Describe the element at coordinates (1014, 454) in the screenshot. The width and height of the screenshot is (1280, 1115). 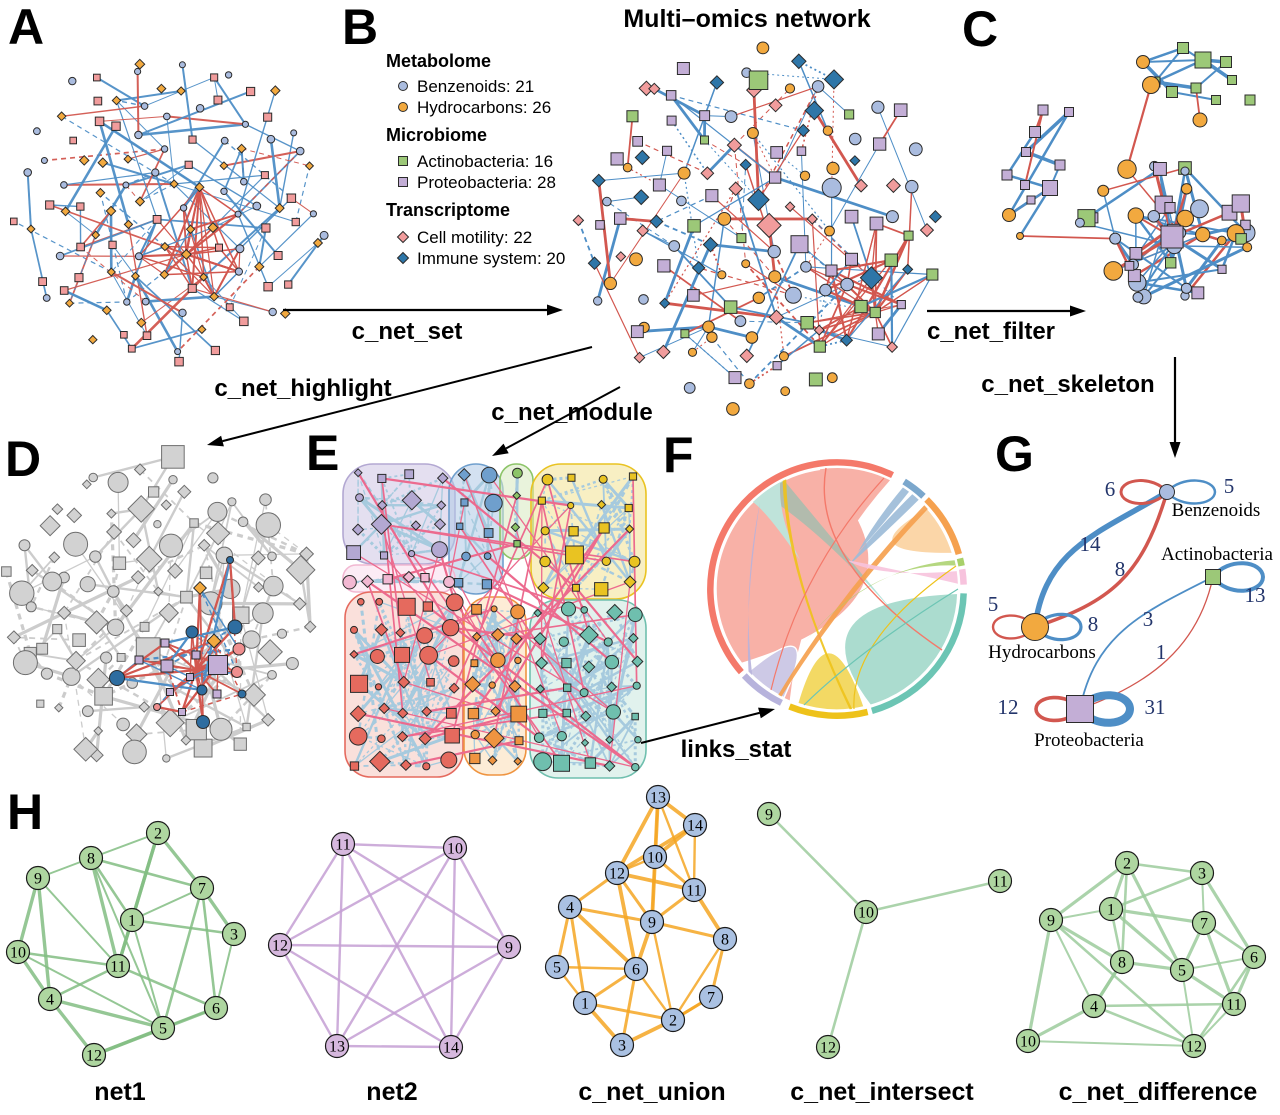
I see `svg-text: G` at that location.